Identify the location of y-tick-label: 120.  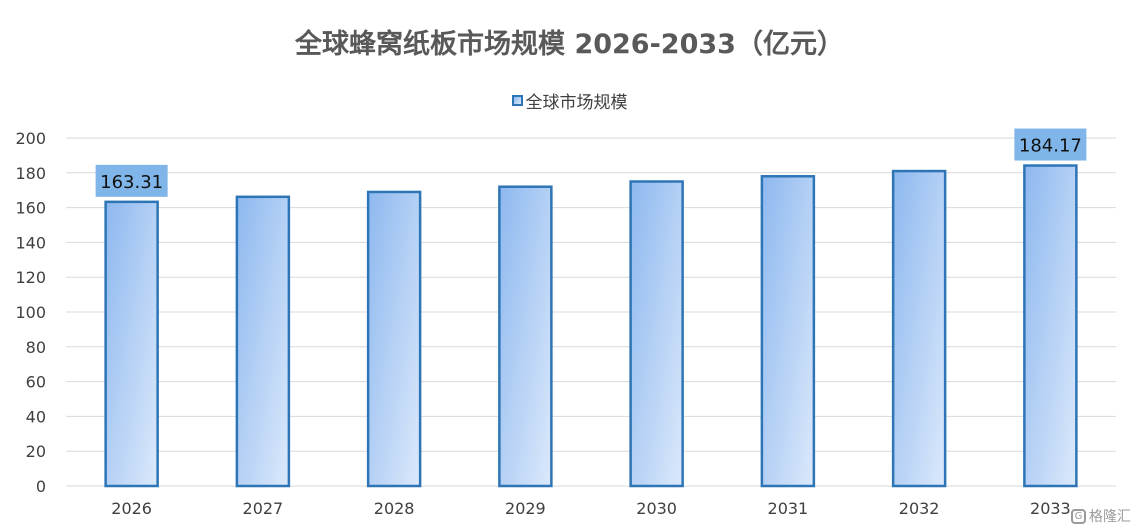
(30, 277).